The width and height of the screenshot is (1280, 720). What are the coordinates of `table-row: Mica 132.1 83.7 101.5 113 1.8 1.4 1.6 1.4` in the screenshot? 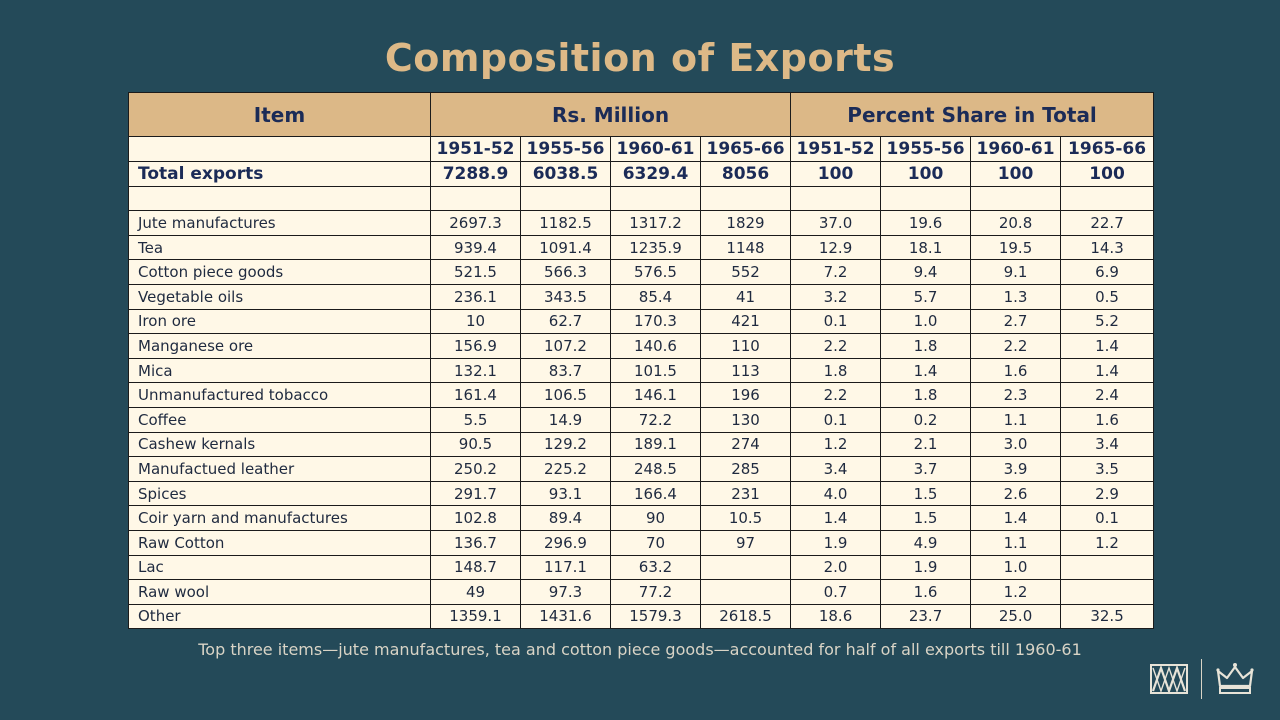 It's located at (641, 370).